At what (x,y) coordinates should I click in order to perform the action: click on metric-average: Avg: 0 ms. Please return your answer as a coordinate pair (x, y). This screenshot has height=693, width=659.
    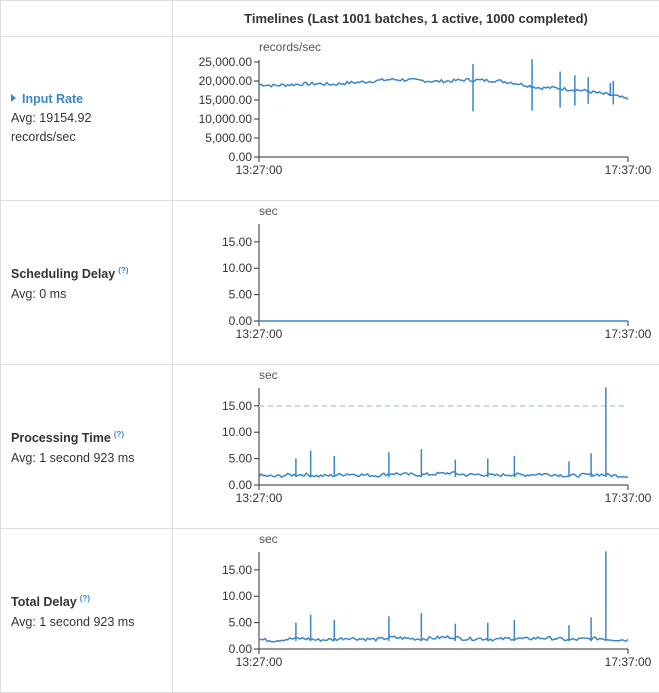
    Looking at the image, I should click on (91, 294).